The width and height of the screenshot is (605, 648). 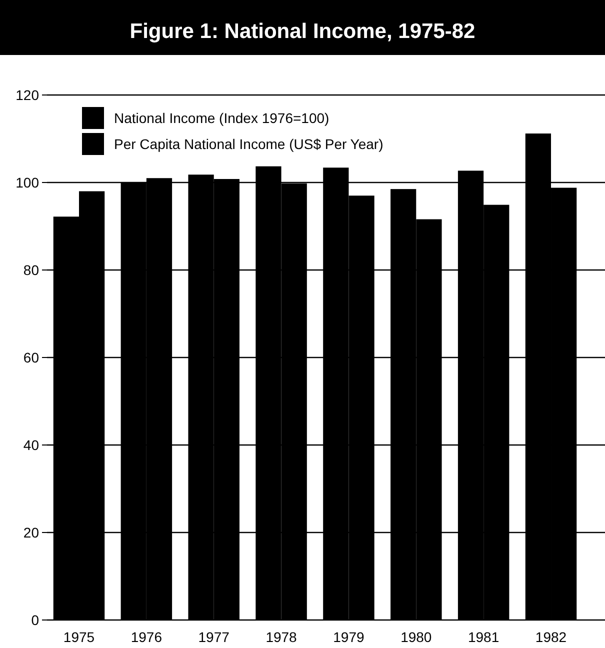 What do you see at coordinates (28, 182) in the screenshot?
I see `y-tick-label: 100` at bounding box center [28, 182].